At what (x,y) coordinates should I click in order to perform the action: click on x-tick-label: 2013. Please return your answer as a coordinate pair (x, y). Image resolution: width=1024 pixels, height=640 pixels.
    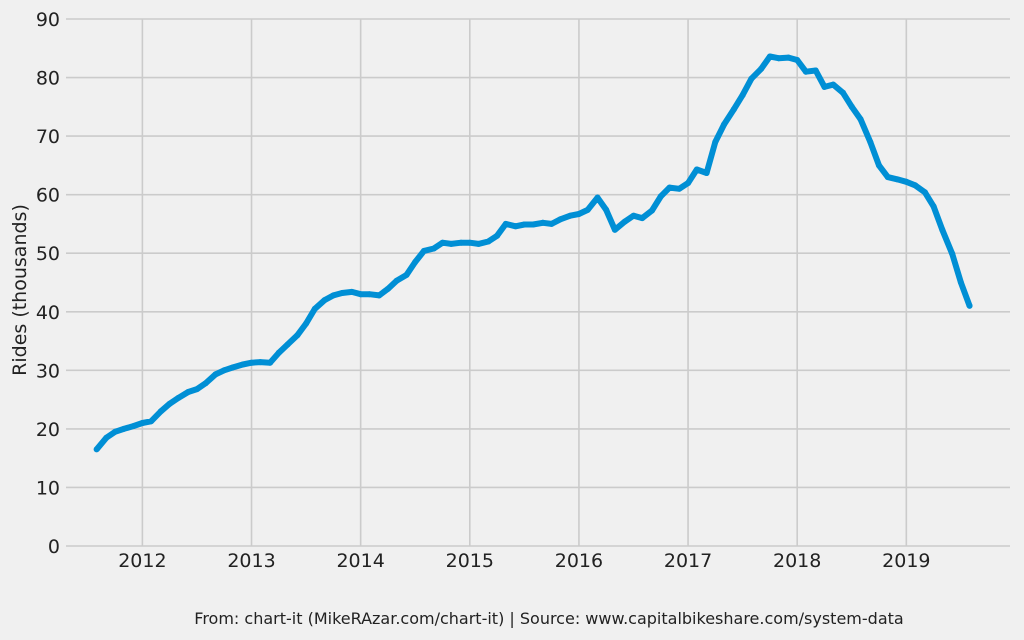
    Looking at the image, I should click on (251, 561).